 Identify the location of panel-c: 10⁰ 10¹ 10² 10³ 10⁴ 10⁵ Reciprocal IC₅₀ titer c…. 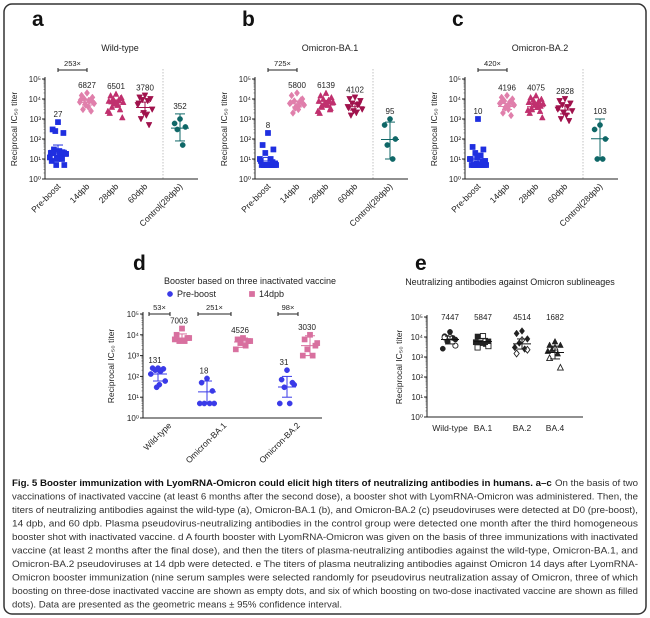
(523, 118).